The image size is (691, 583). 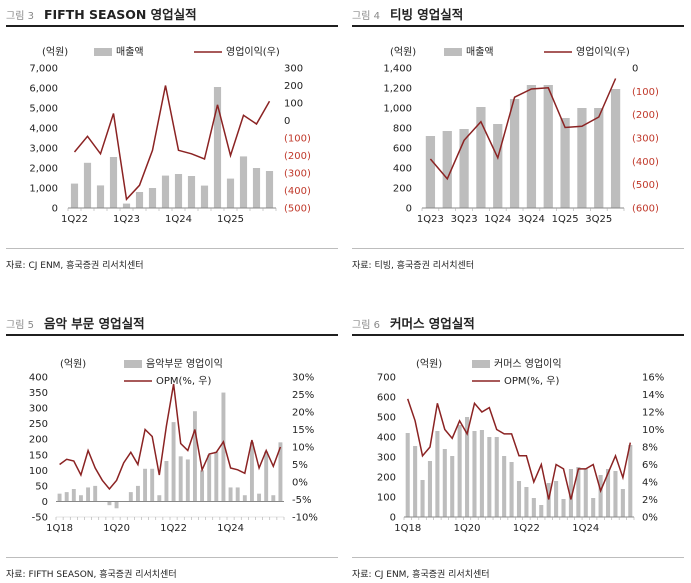 I want to click on left-axis-tick-label: 400, so click(x=38, y=378).